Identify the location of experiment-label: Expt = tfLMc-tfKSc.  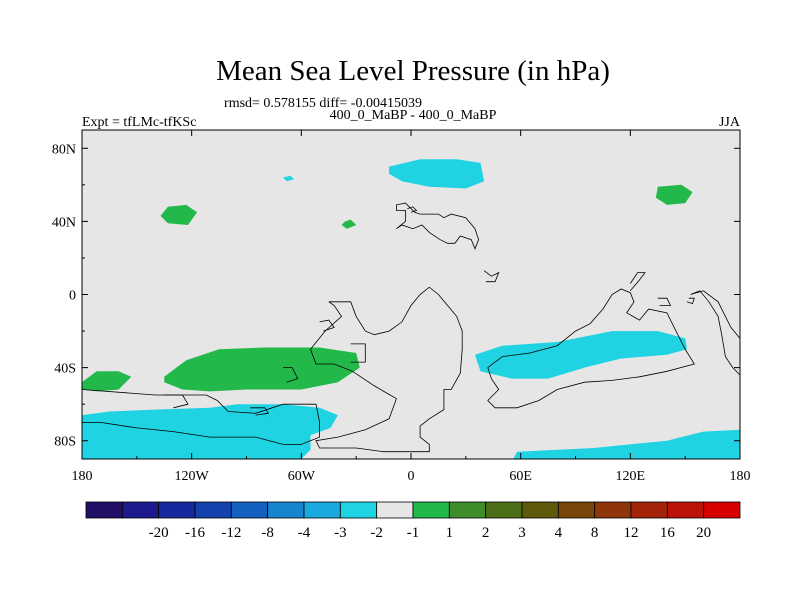
(139, 122).